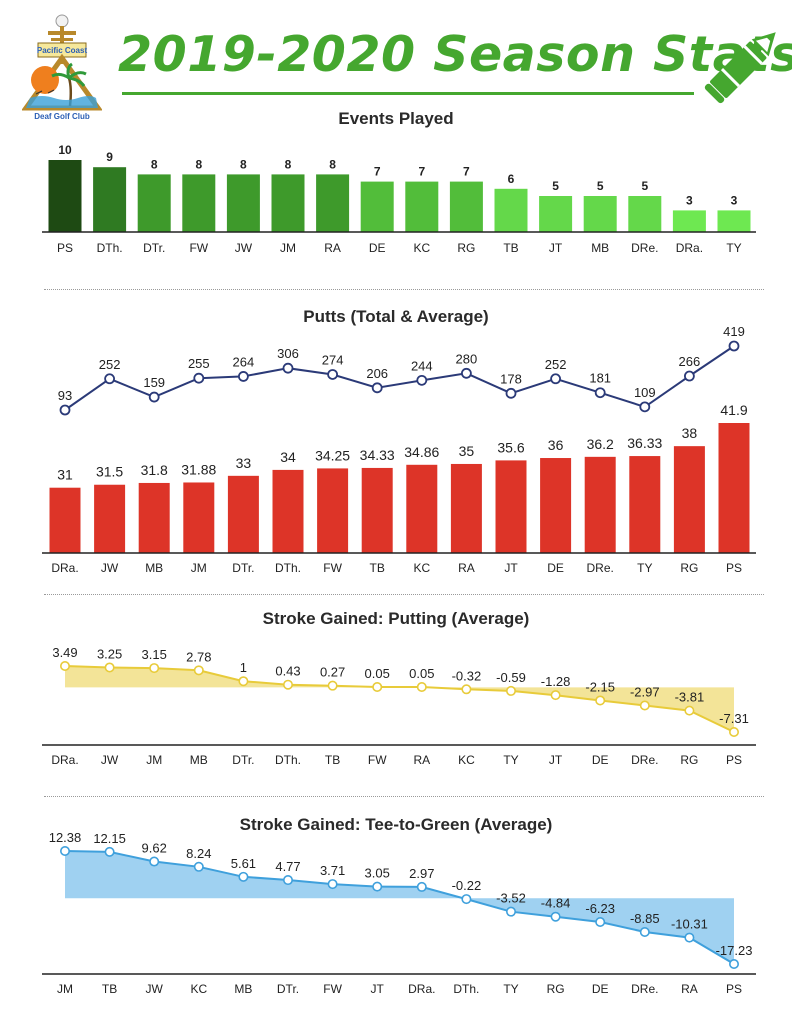  What do you see at coordinates (396, 618) in the screenshot?
I see `chart-title: Stroke Gained: Putting (Average)` at bounding box center [396, 618].